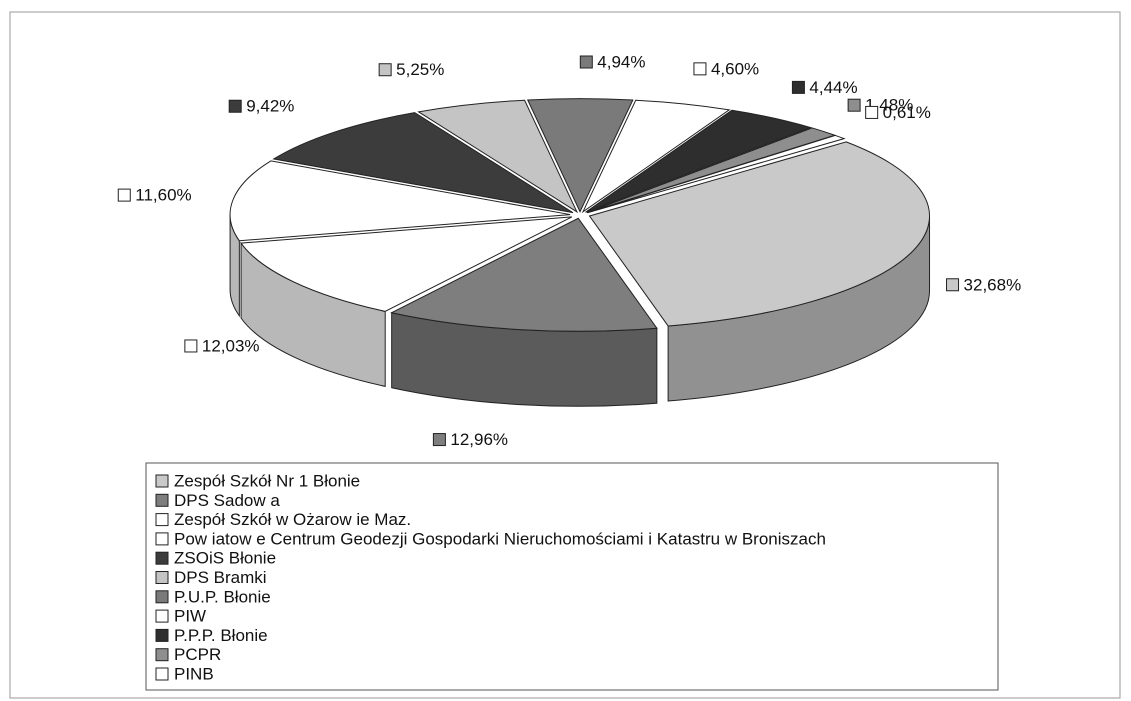 The width and height of the screenshot is (1131, 701). Describe the element at coordinates (194, 673) in the screenshot. I see `legend-label: PINB` at that location.